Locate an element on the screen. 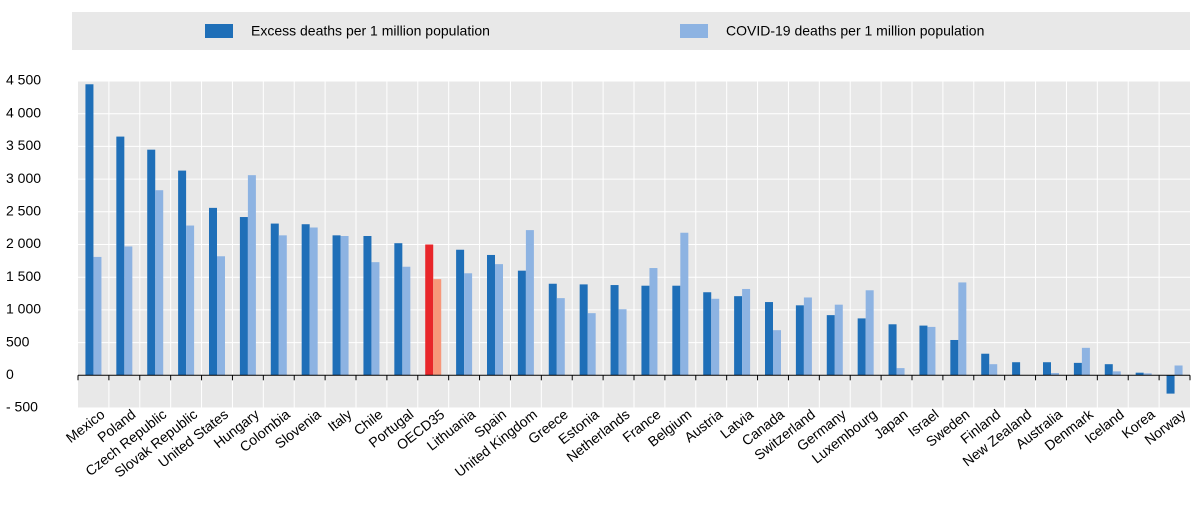 Image resolution: width=1194 pixels, height=516 pixels. y-tick-label: 2 000 is located at coordinates (23, 243).